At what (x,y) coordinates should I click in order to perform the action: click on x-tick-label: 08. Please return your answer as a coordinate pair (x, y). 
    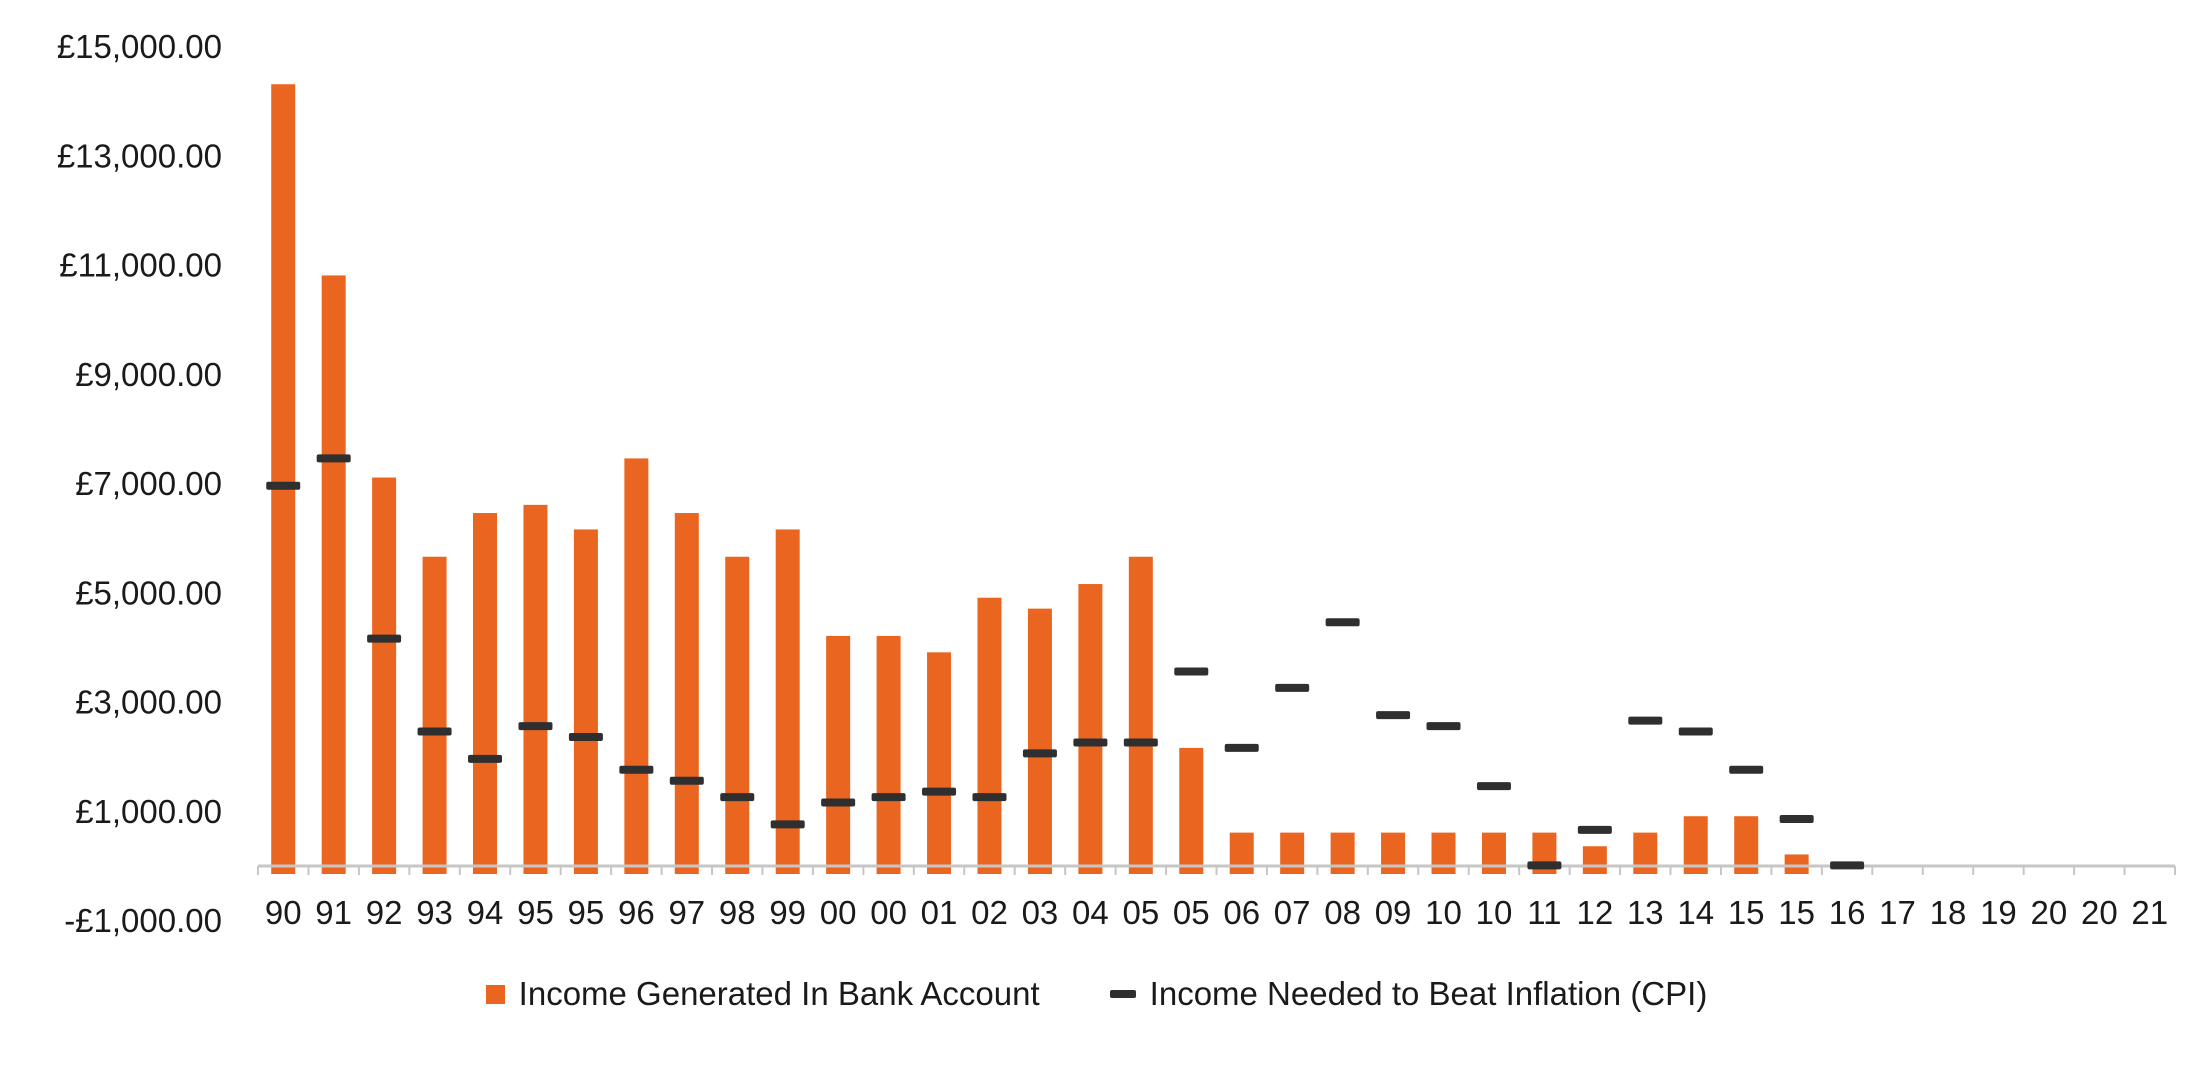
    Looking at the image, I should click on (1342, 912).